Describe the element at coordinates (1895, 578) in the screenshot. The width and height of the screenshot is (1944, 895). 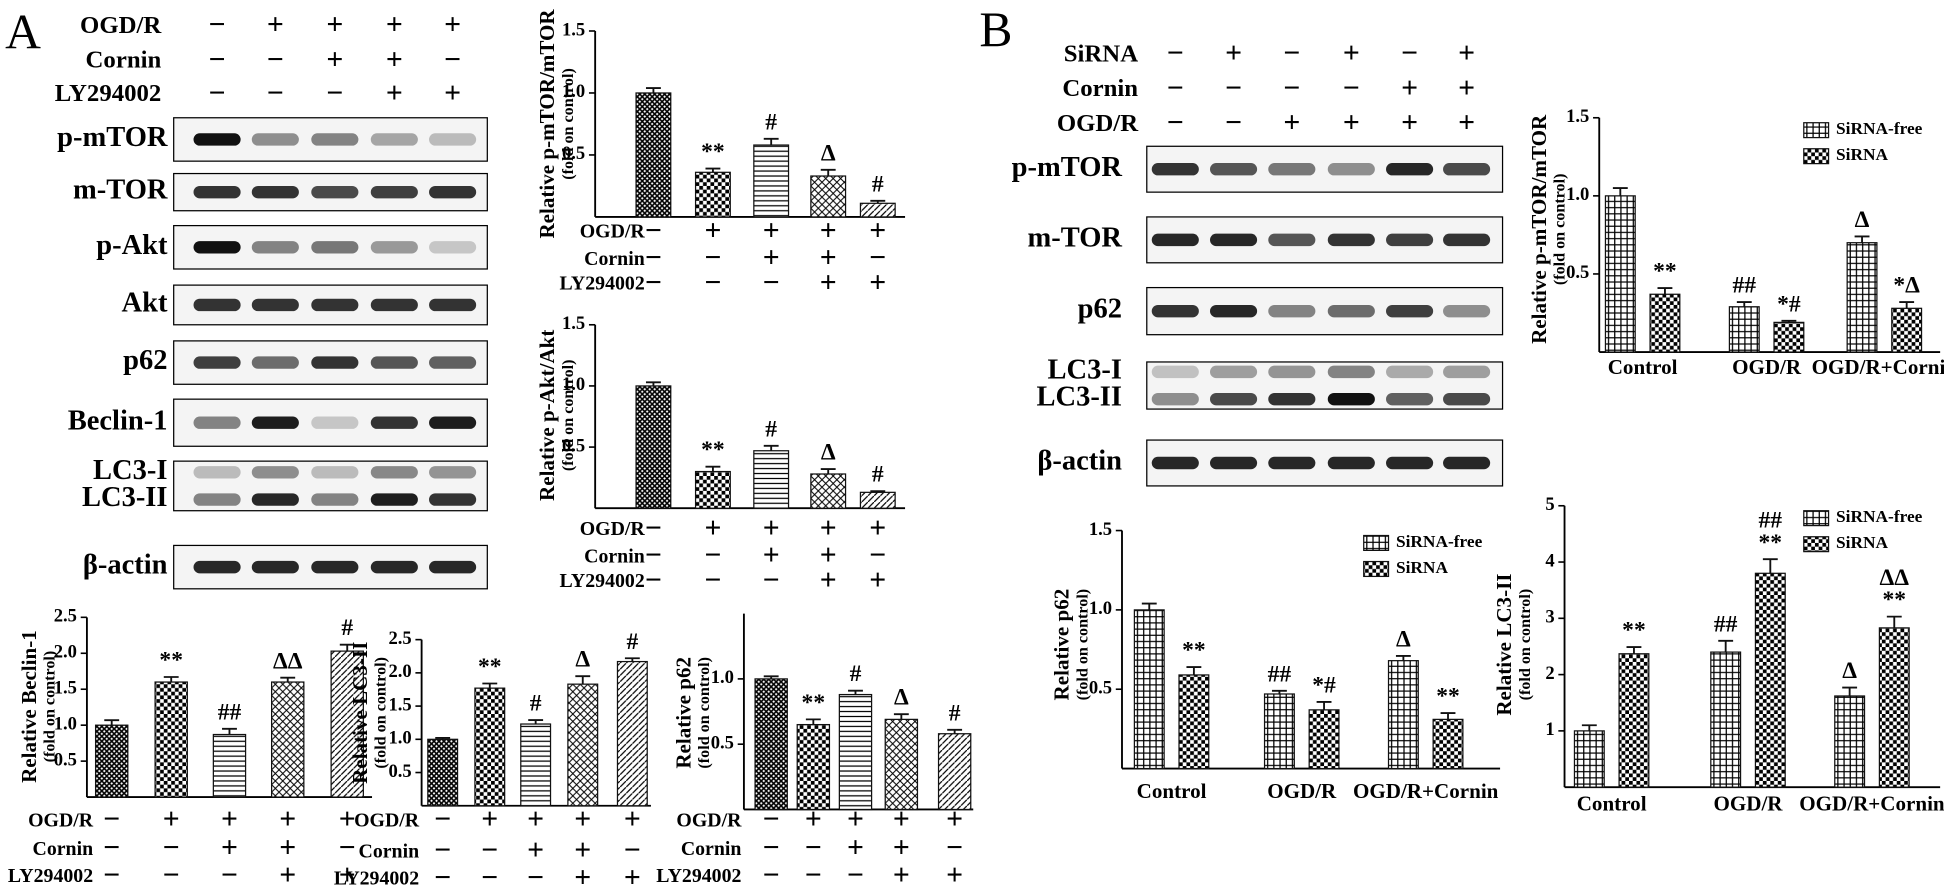
I see `significance-marker: ΔΔ` at that location.